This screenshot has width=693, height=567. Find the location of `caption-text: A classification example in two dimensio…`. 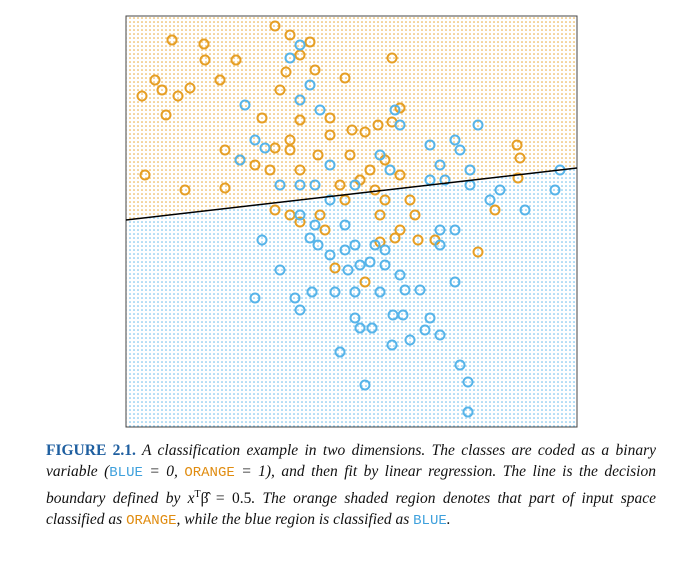

caption-text: A classification example in two dimensio… is located at coordinates (351, 461).